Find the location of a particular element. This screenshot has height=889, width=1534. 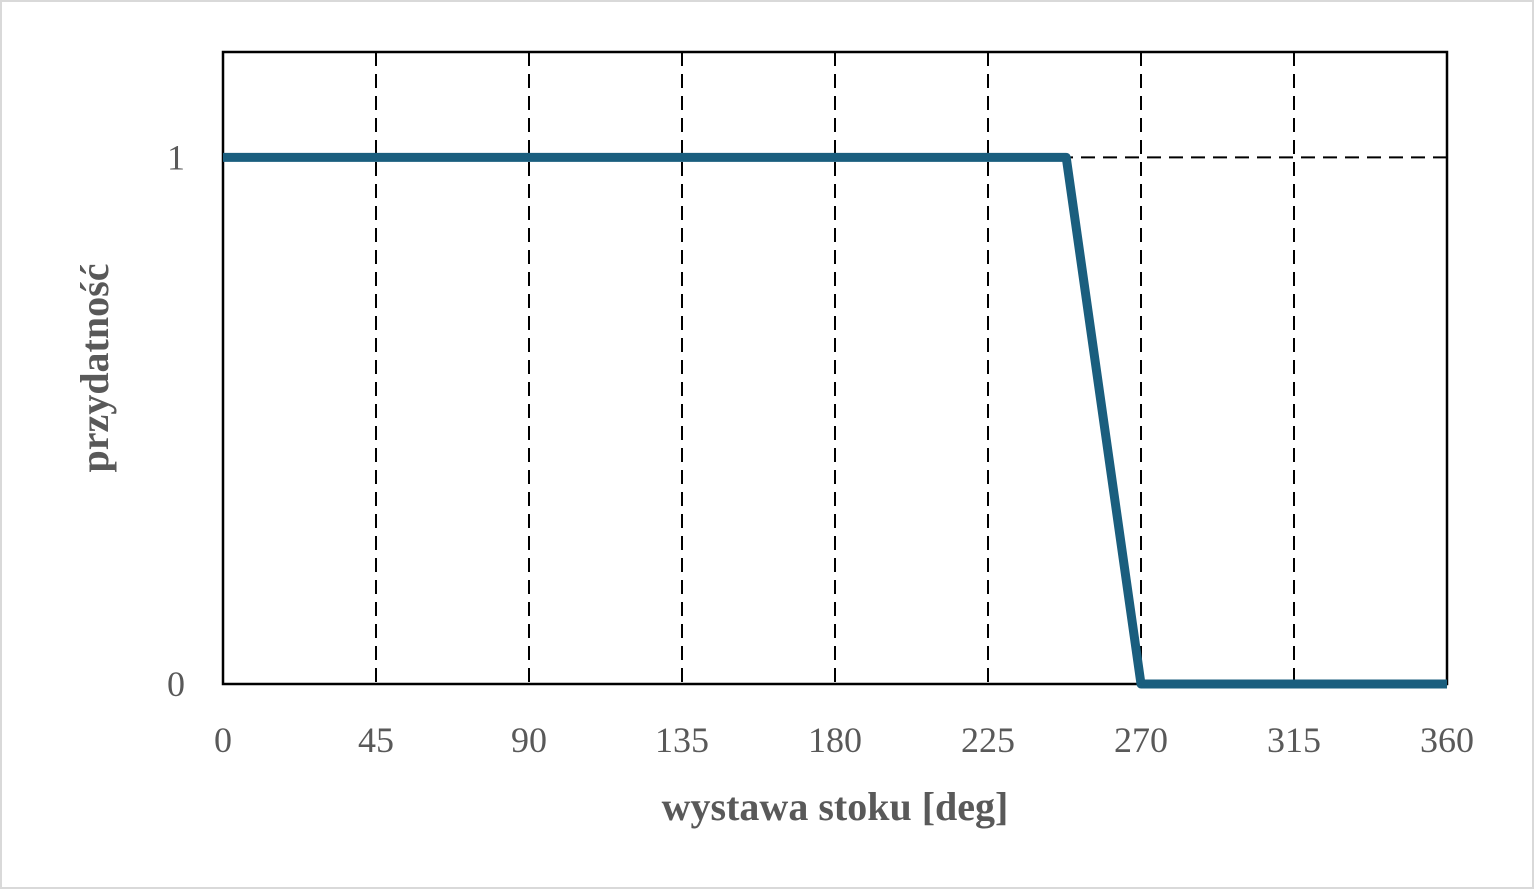

y-axis-title: przydatność is located at coordinates (94, 368).